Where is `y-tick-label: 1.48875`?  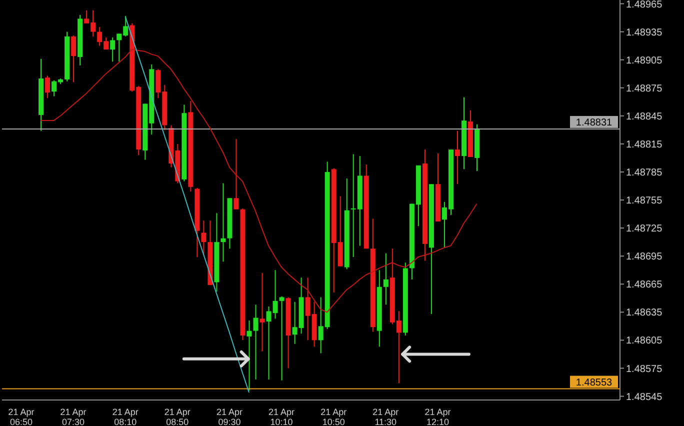
y-tick-label: 1.48875 is located at coordinates (644, 88).